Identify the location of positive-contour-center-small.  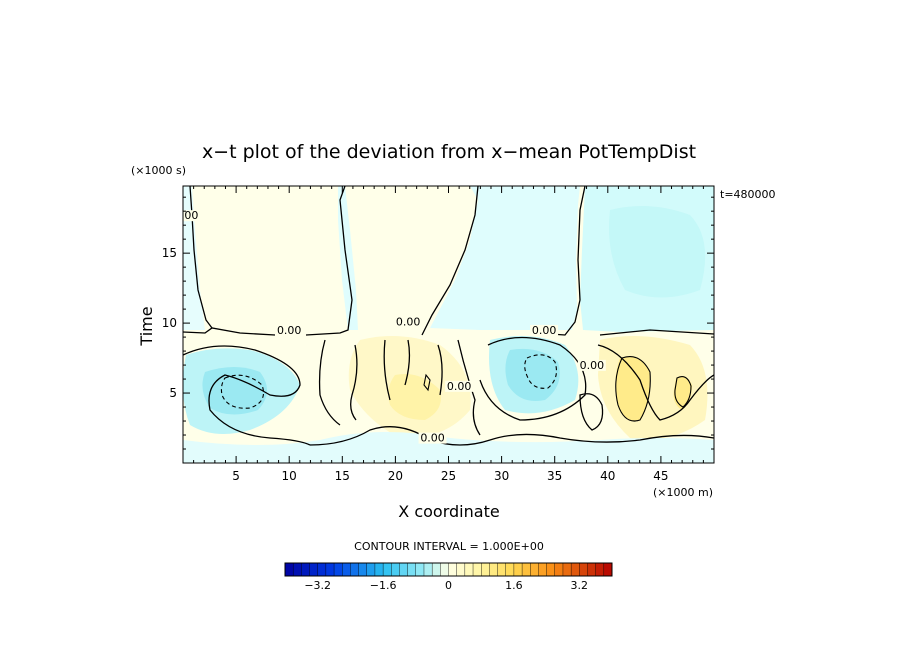
(427, 382).